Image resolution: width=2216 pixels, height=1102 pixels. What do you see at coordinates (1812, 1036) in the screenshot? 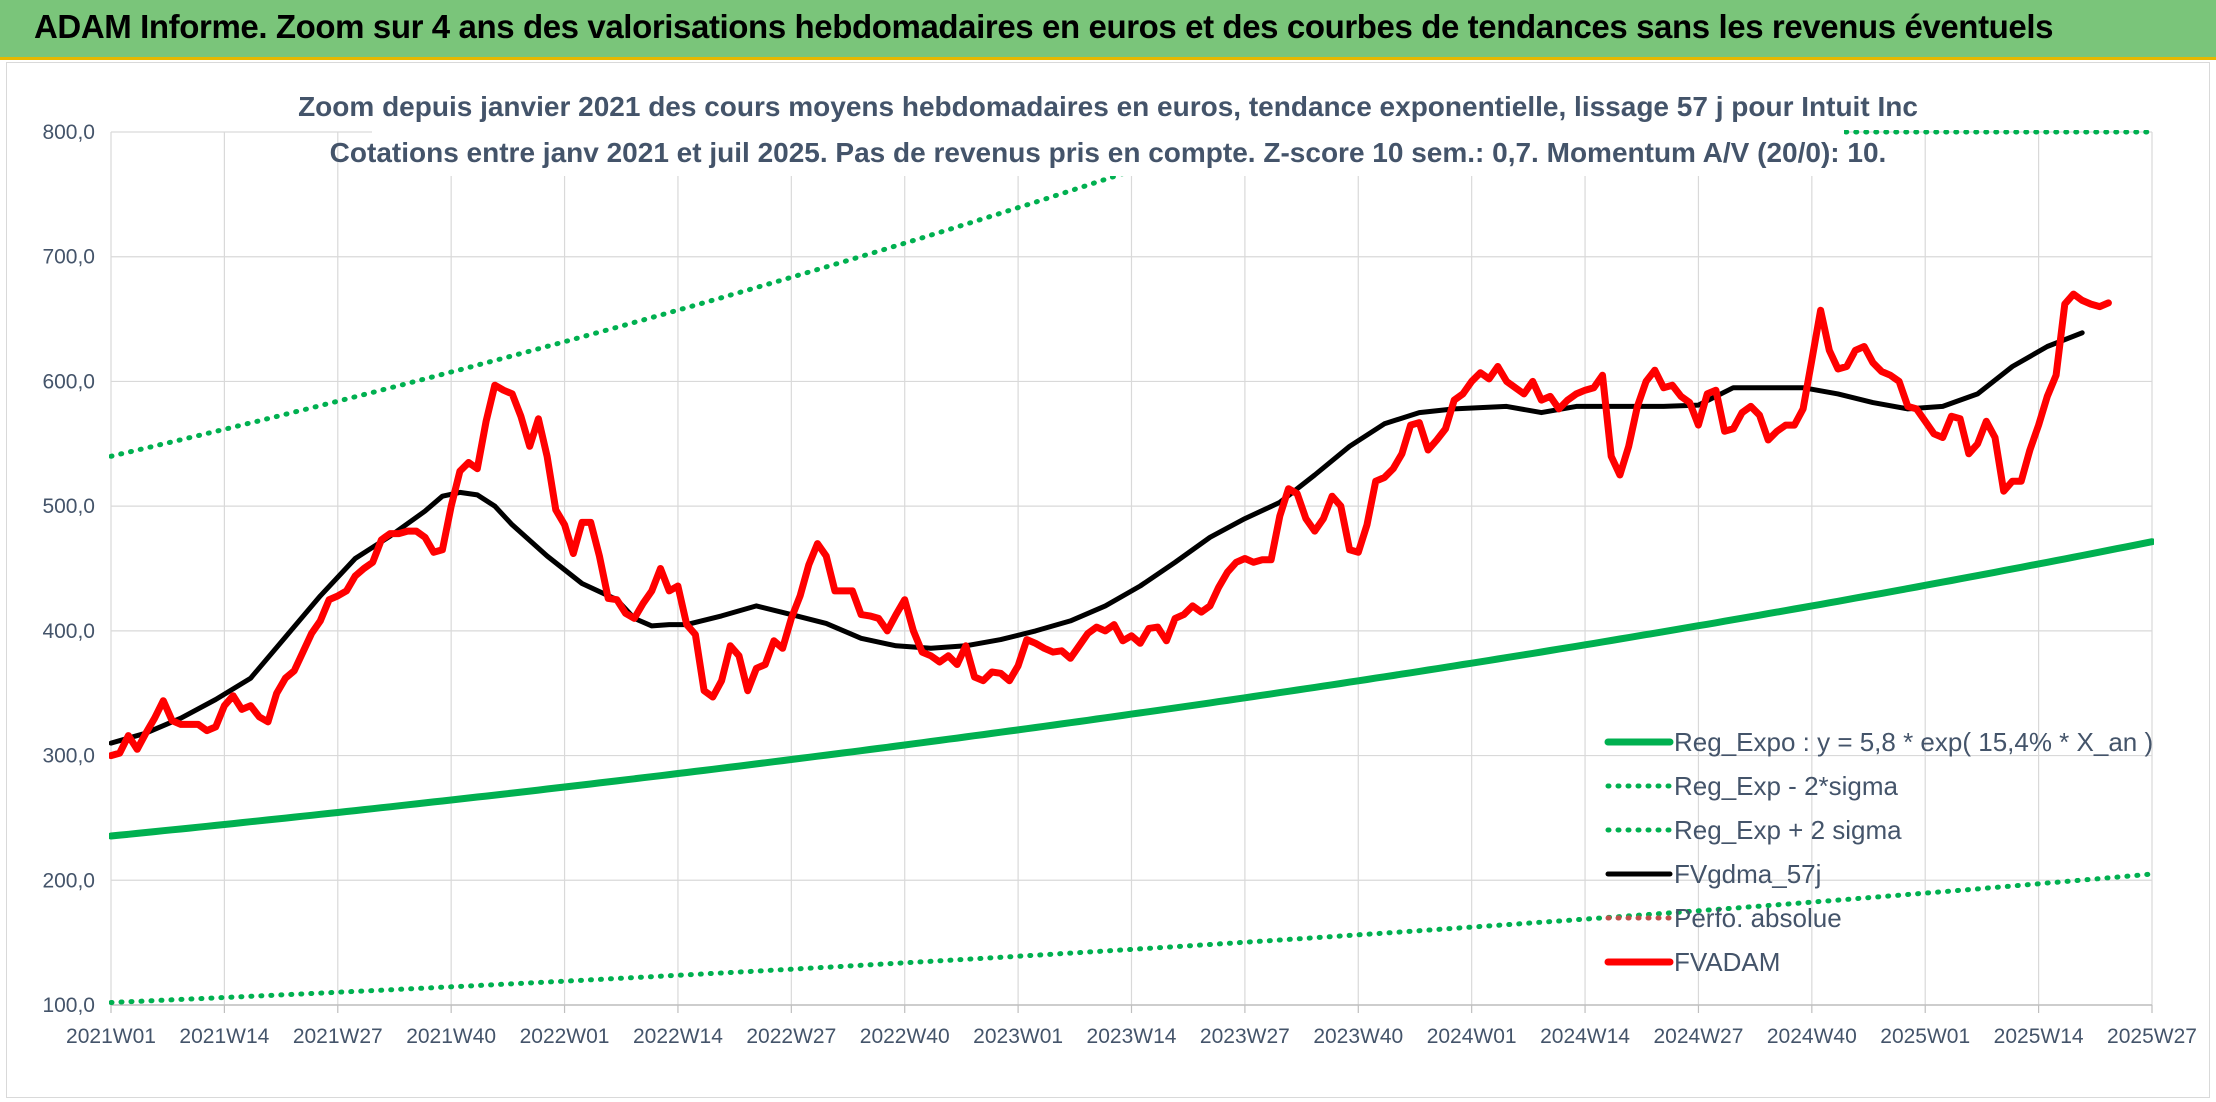
I see `x-tick-label: 2024W40` at bounding box center [1812, 1036].